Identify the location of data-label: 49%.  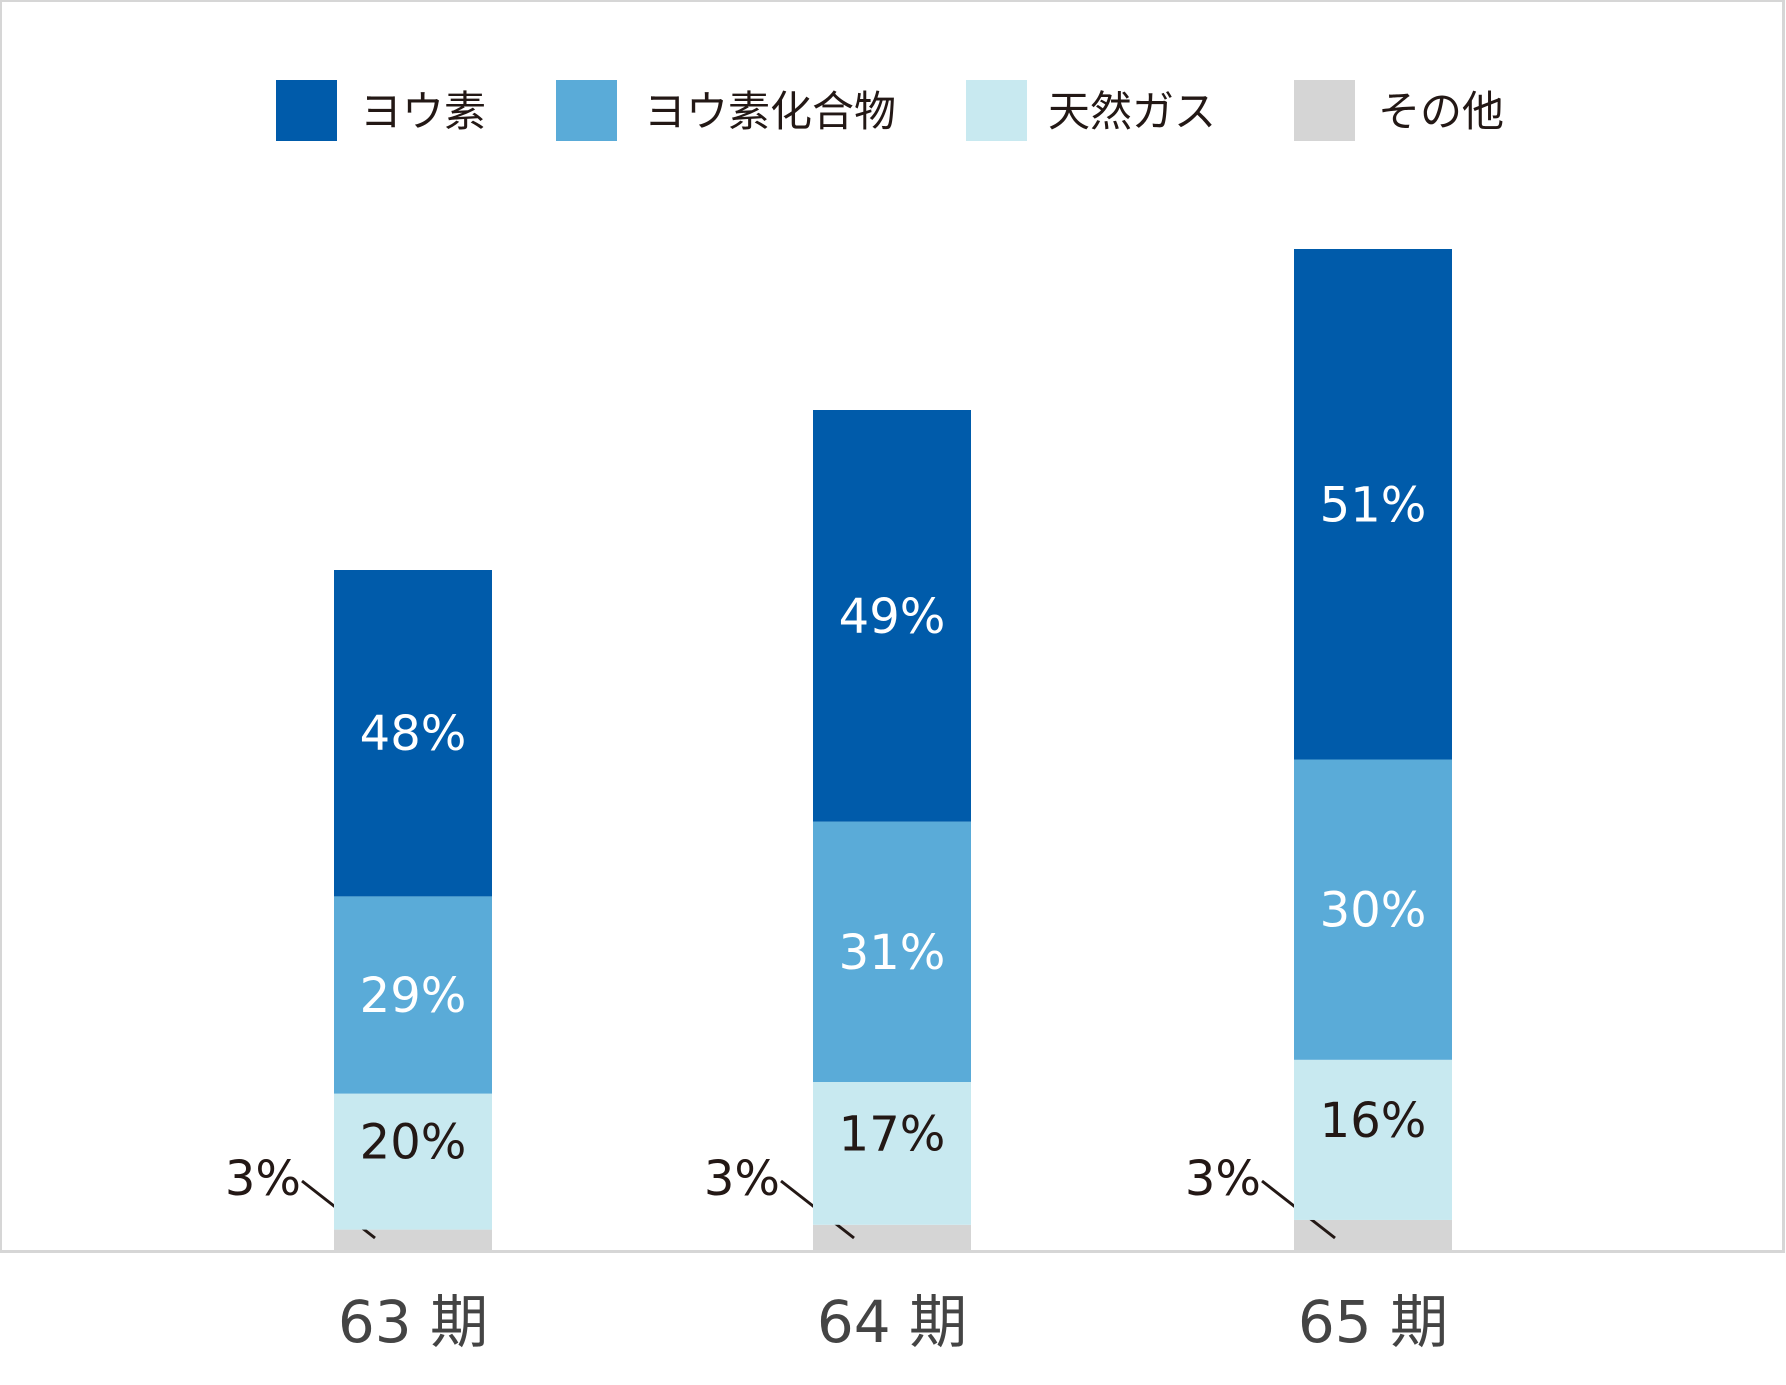
(892, 617).